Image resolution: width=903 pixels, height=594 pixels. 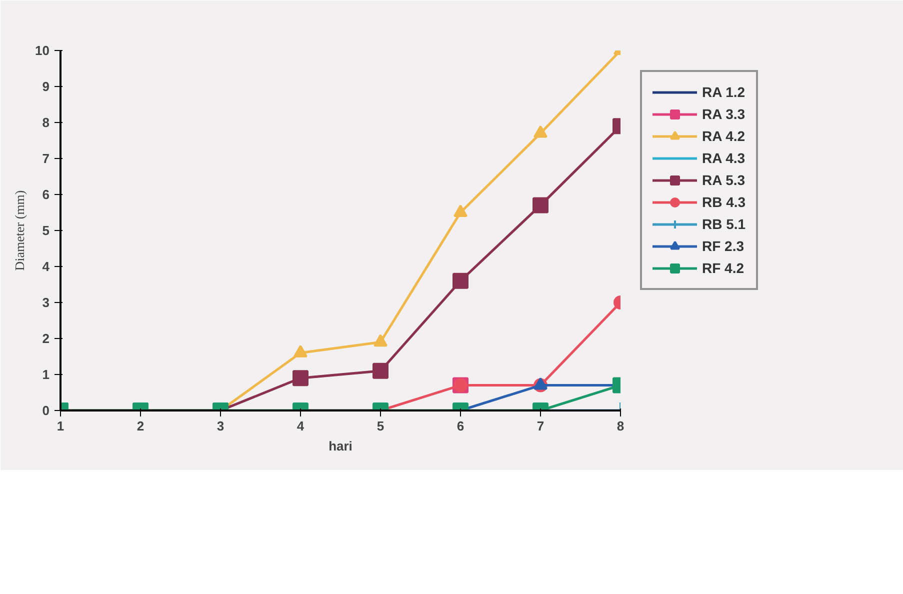 What do you see at coordinates (300, 426) in the screenshot?
I see `x-tick-label: 4` at bounding box center [300, 426].